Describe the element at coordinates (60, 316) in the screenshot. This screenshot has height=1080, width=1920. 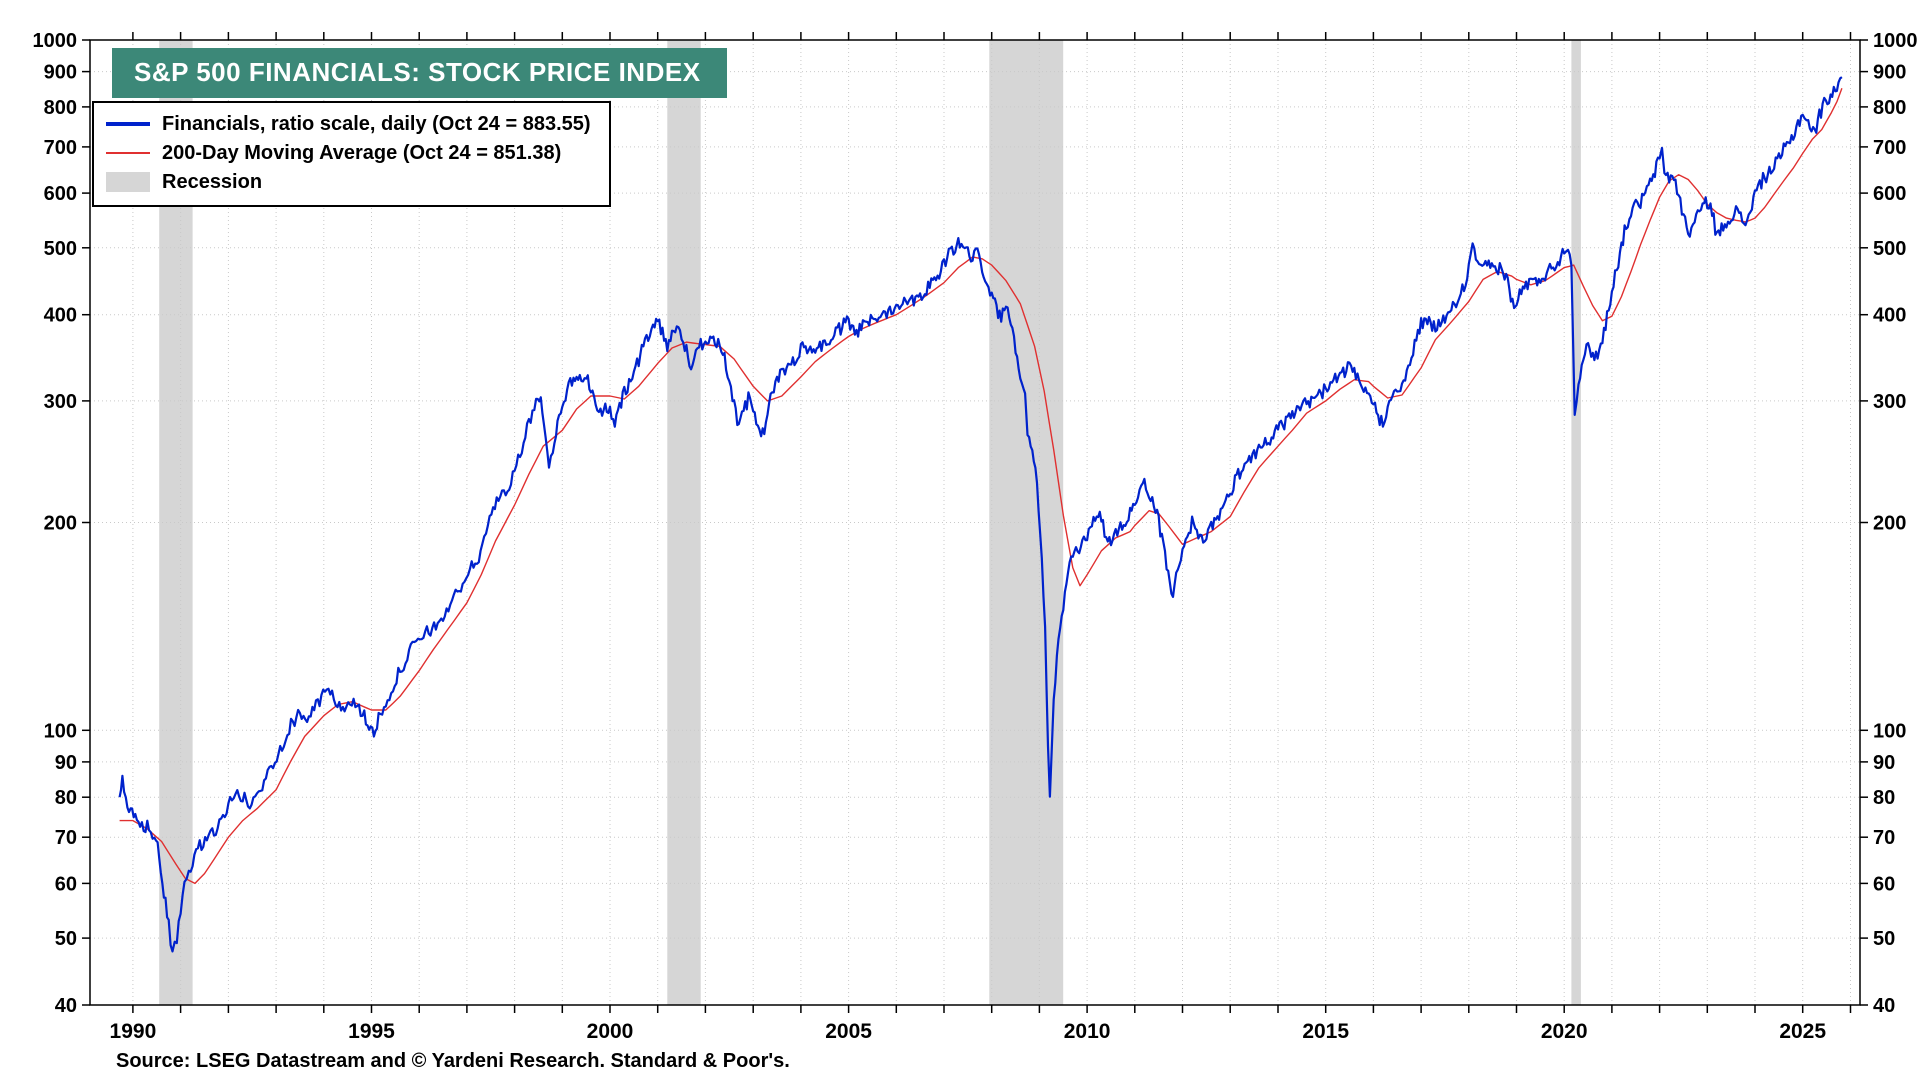
I see `y-axis-label-left: 400` at that location.